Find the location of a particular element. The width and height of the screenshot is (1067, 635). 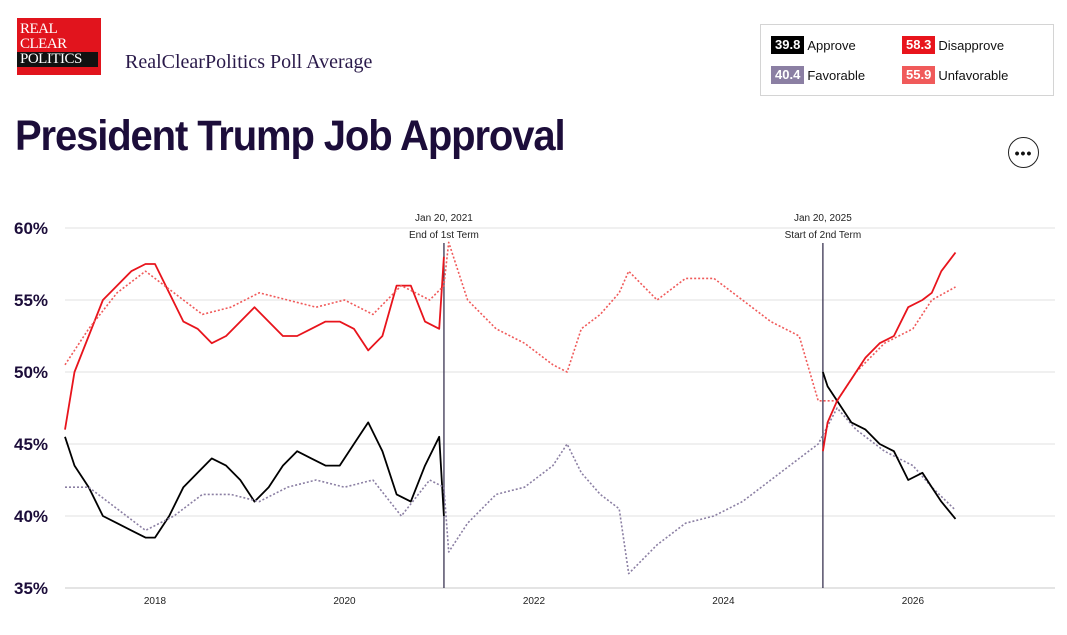

more-options-button: ••• is located at coordinates (1023, 152).